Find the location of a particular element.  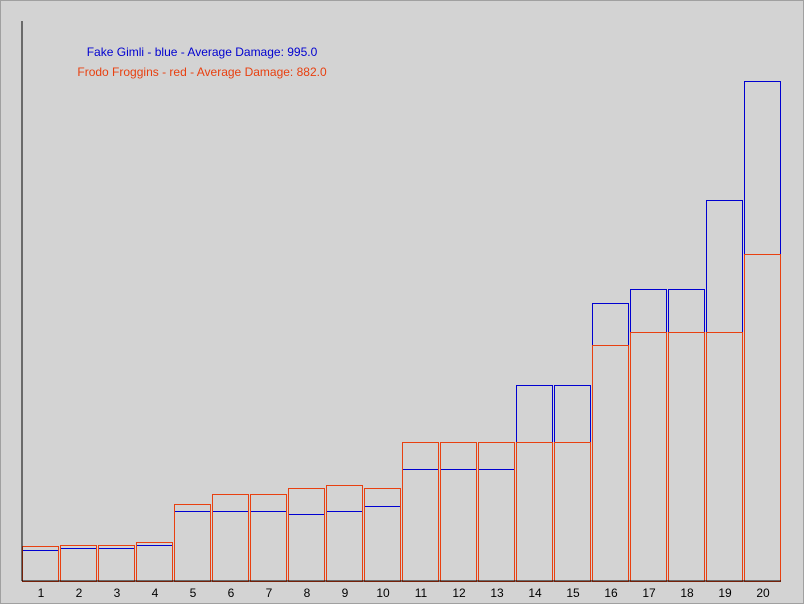

x-tick-label-14: 14 is located at coordinates (535, 593).